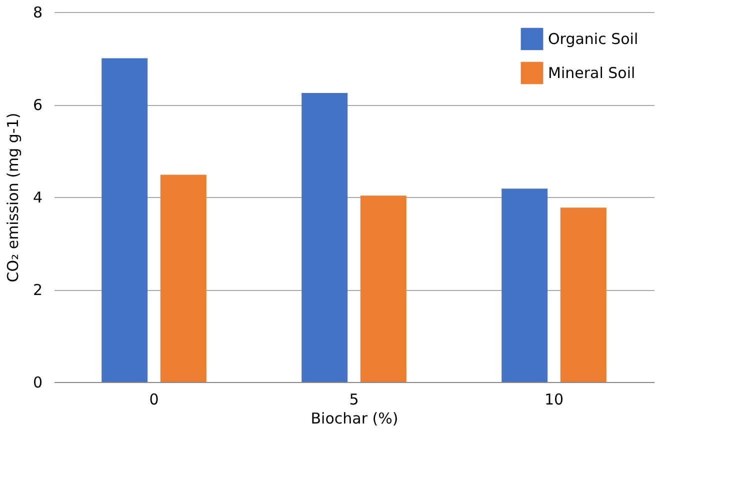 The width and height of the screenshot is (738, 488). What do you see at coordinates (13, 197) in the screenshot?
I see `y-axis-title: CO₂ emission (mg g-1)` at bounding box center [13, 197].